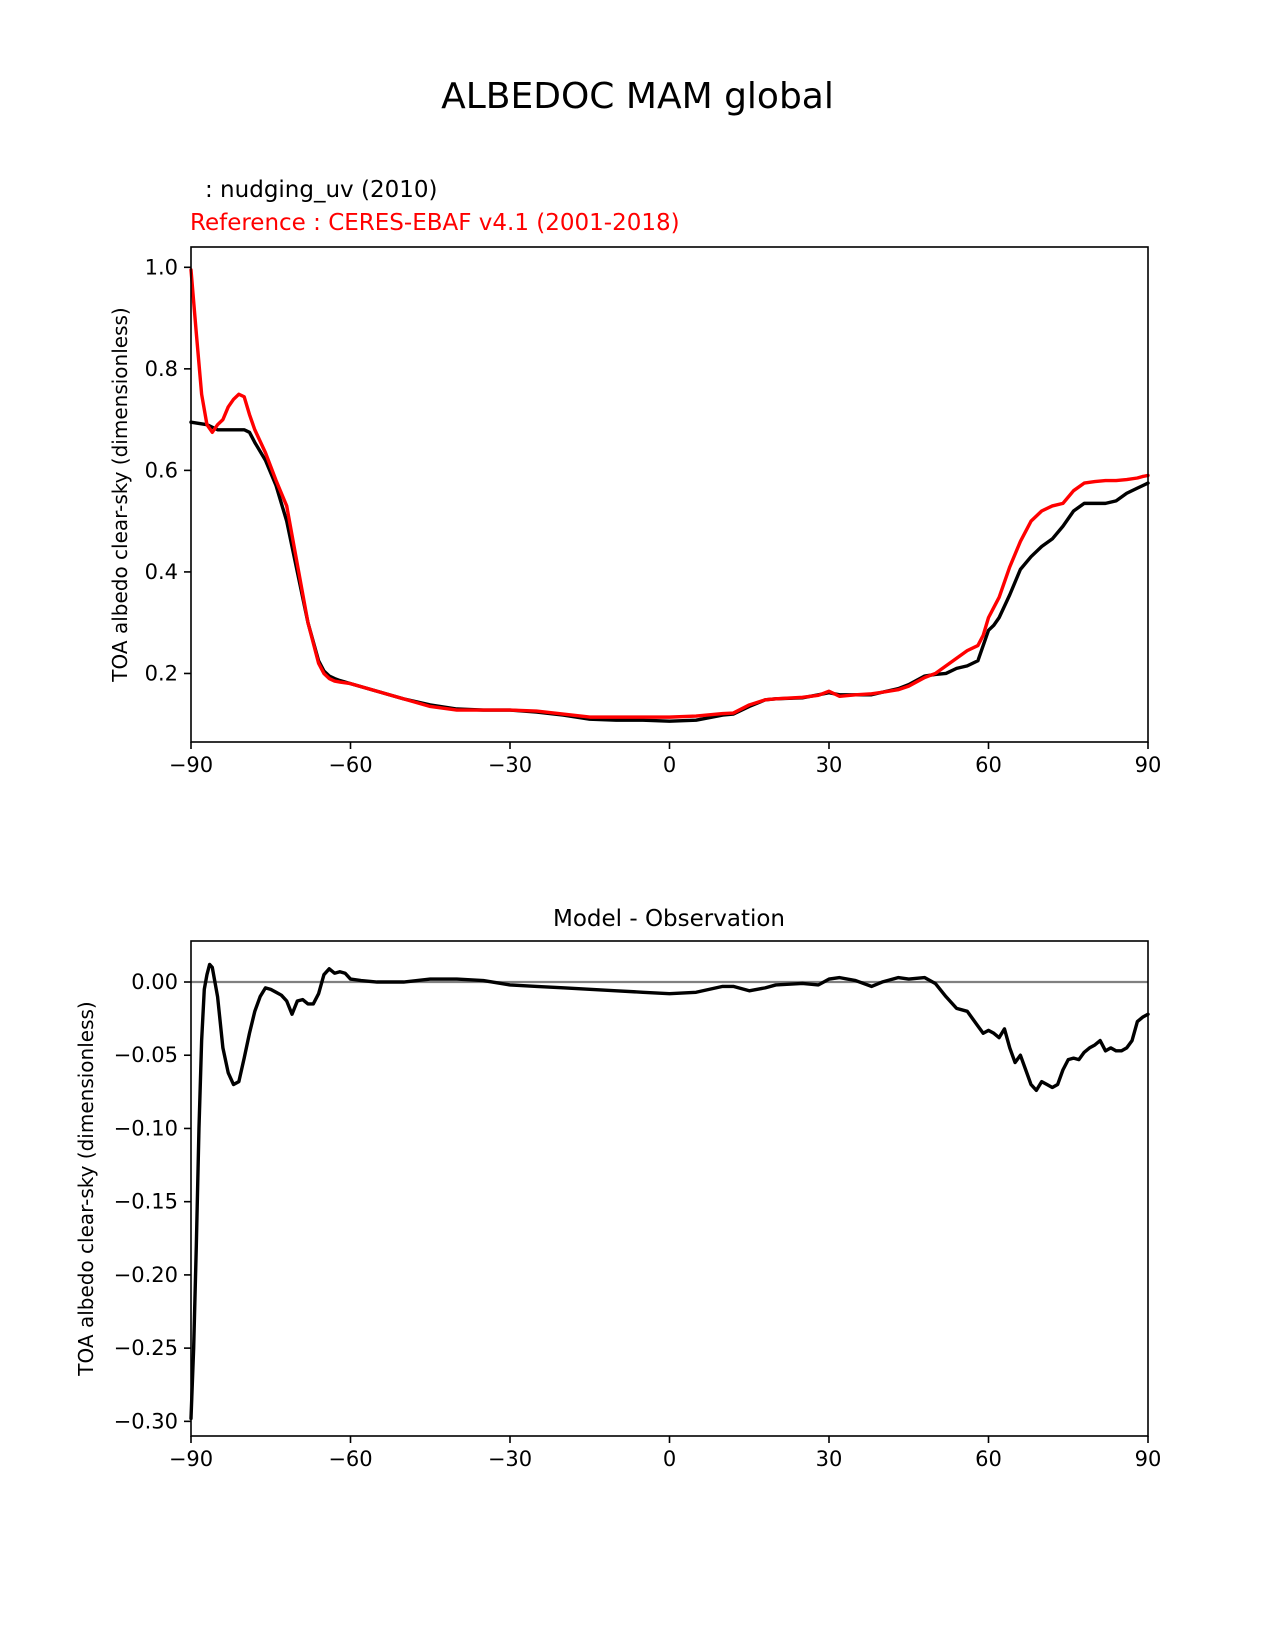  What do you see at coordinates (146, 1421) in the screenshot?
I see `y-tick-label: −0.30` at bounding box center [146, 1421].